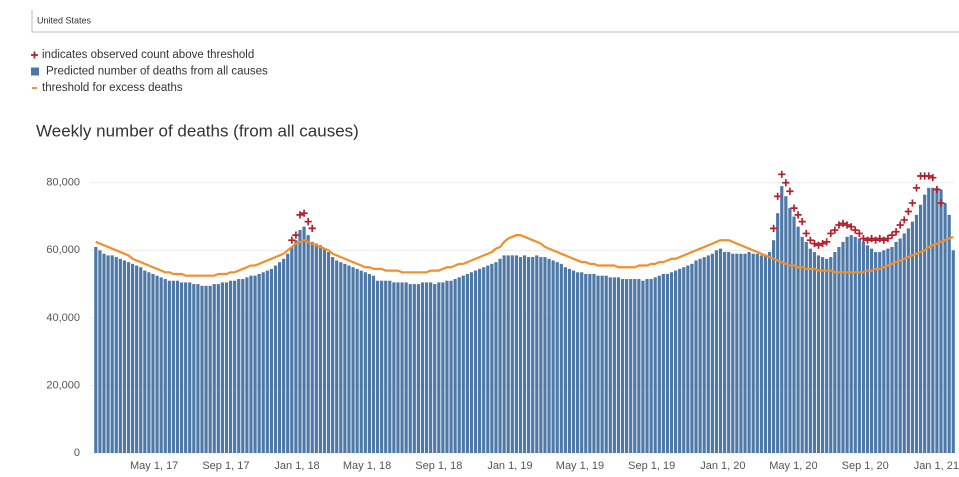  Describe the element at coordinates (509, 466) in the screenshot. I see `x-tick-label: Jan 1, 19` at that location.